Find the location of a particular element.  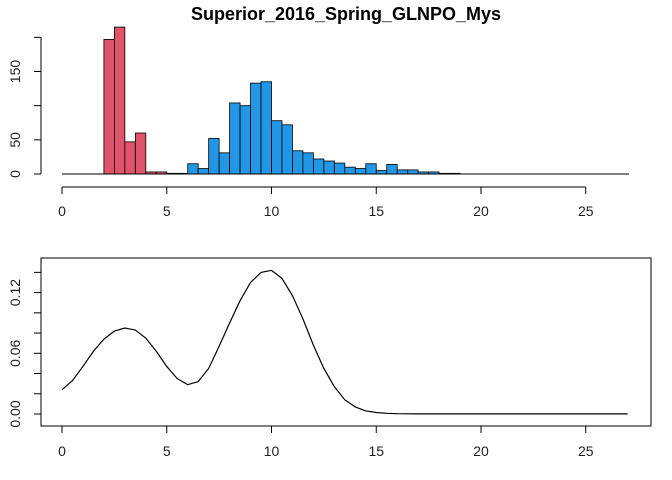

density-x-tick-label: 0 is located at coordinates (62, 451).